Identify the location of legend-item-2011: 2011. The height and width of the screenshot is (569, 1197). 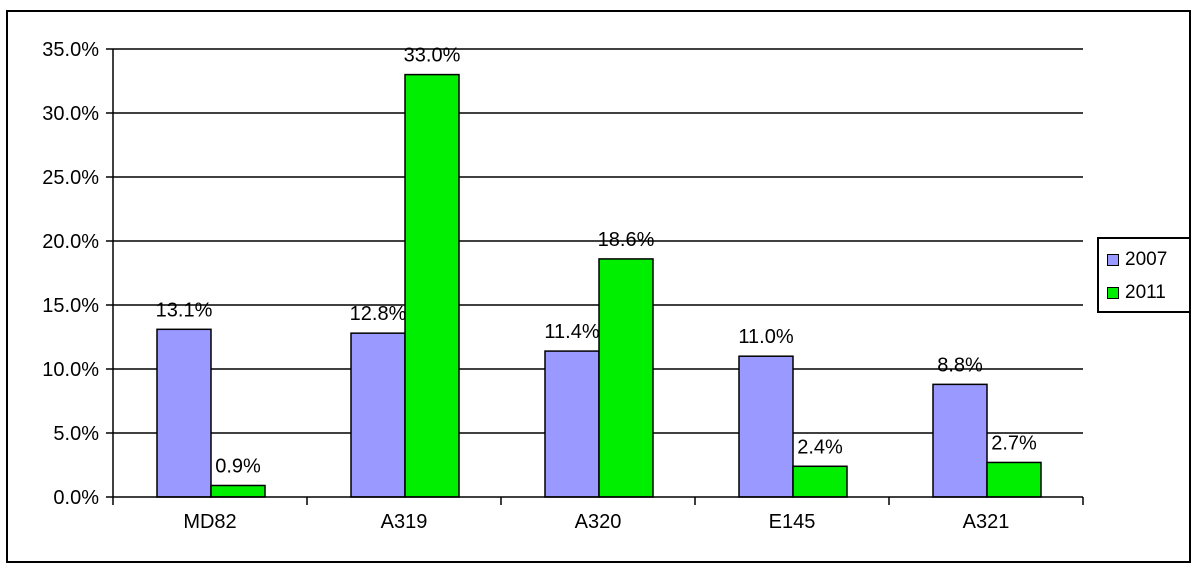
(1136, 293).